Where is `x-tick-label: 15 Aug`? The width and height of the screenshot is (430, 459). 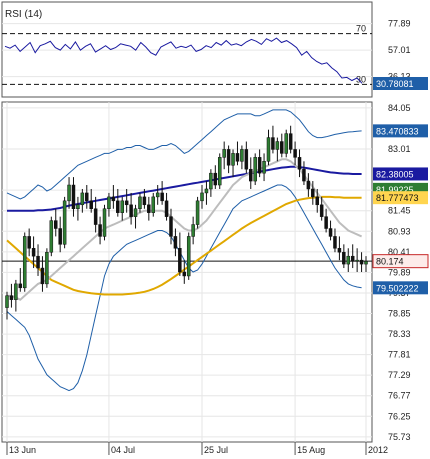
x-tick-label: 15 Aug is located at coordinates (311, 450).